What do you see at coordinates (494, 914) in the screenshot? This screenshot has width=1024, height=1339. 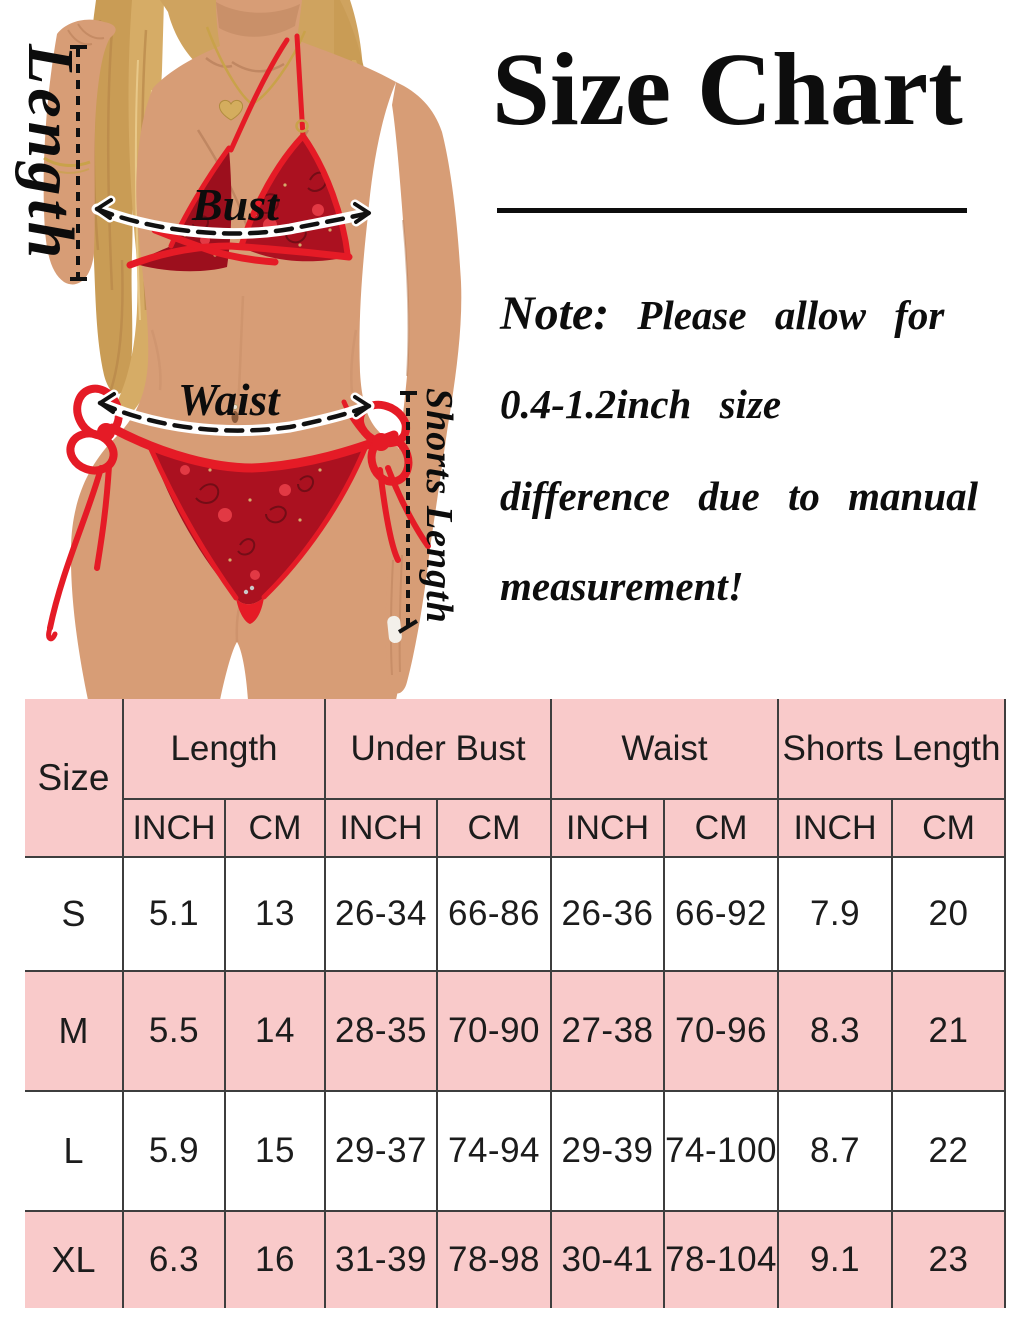 I see `value-cell: 66-86` at bounding box center [494, 914].